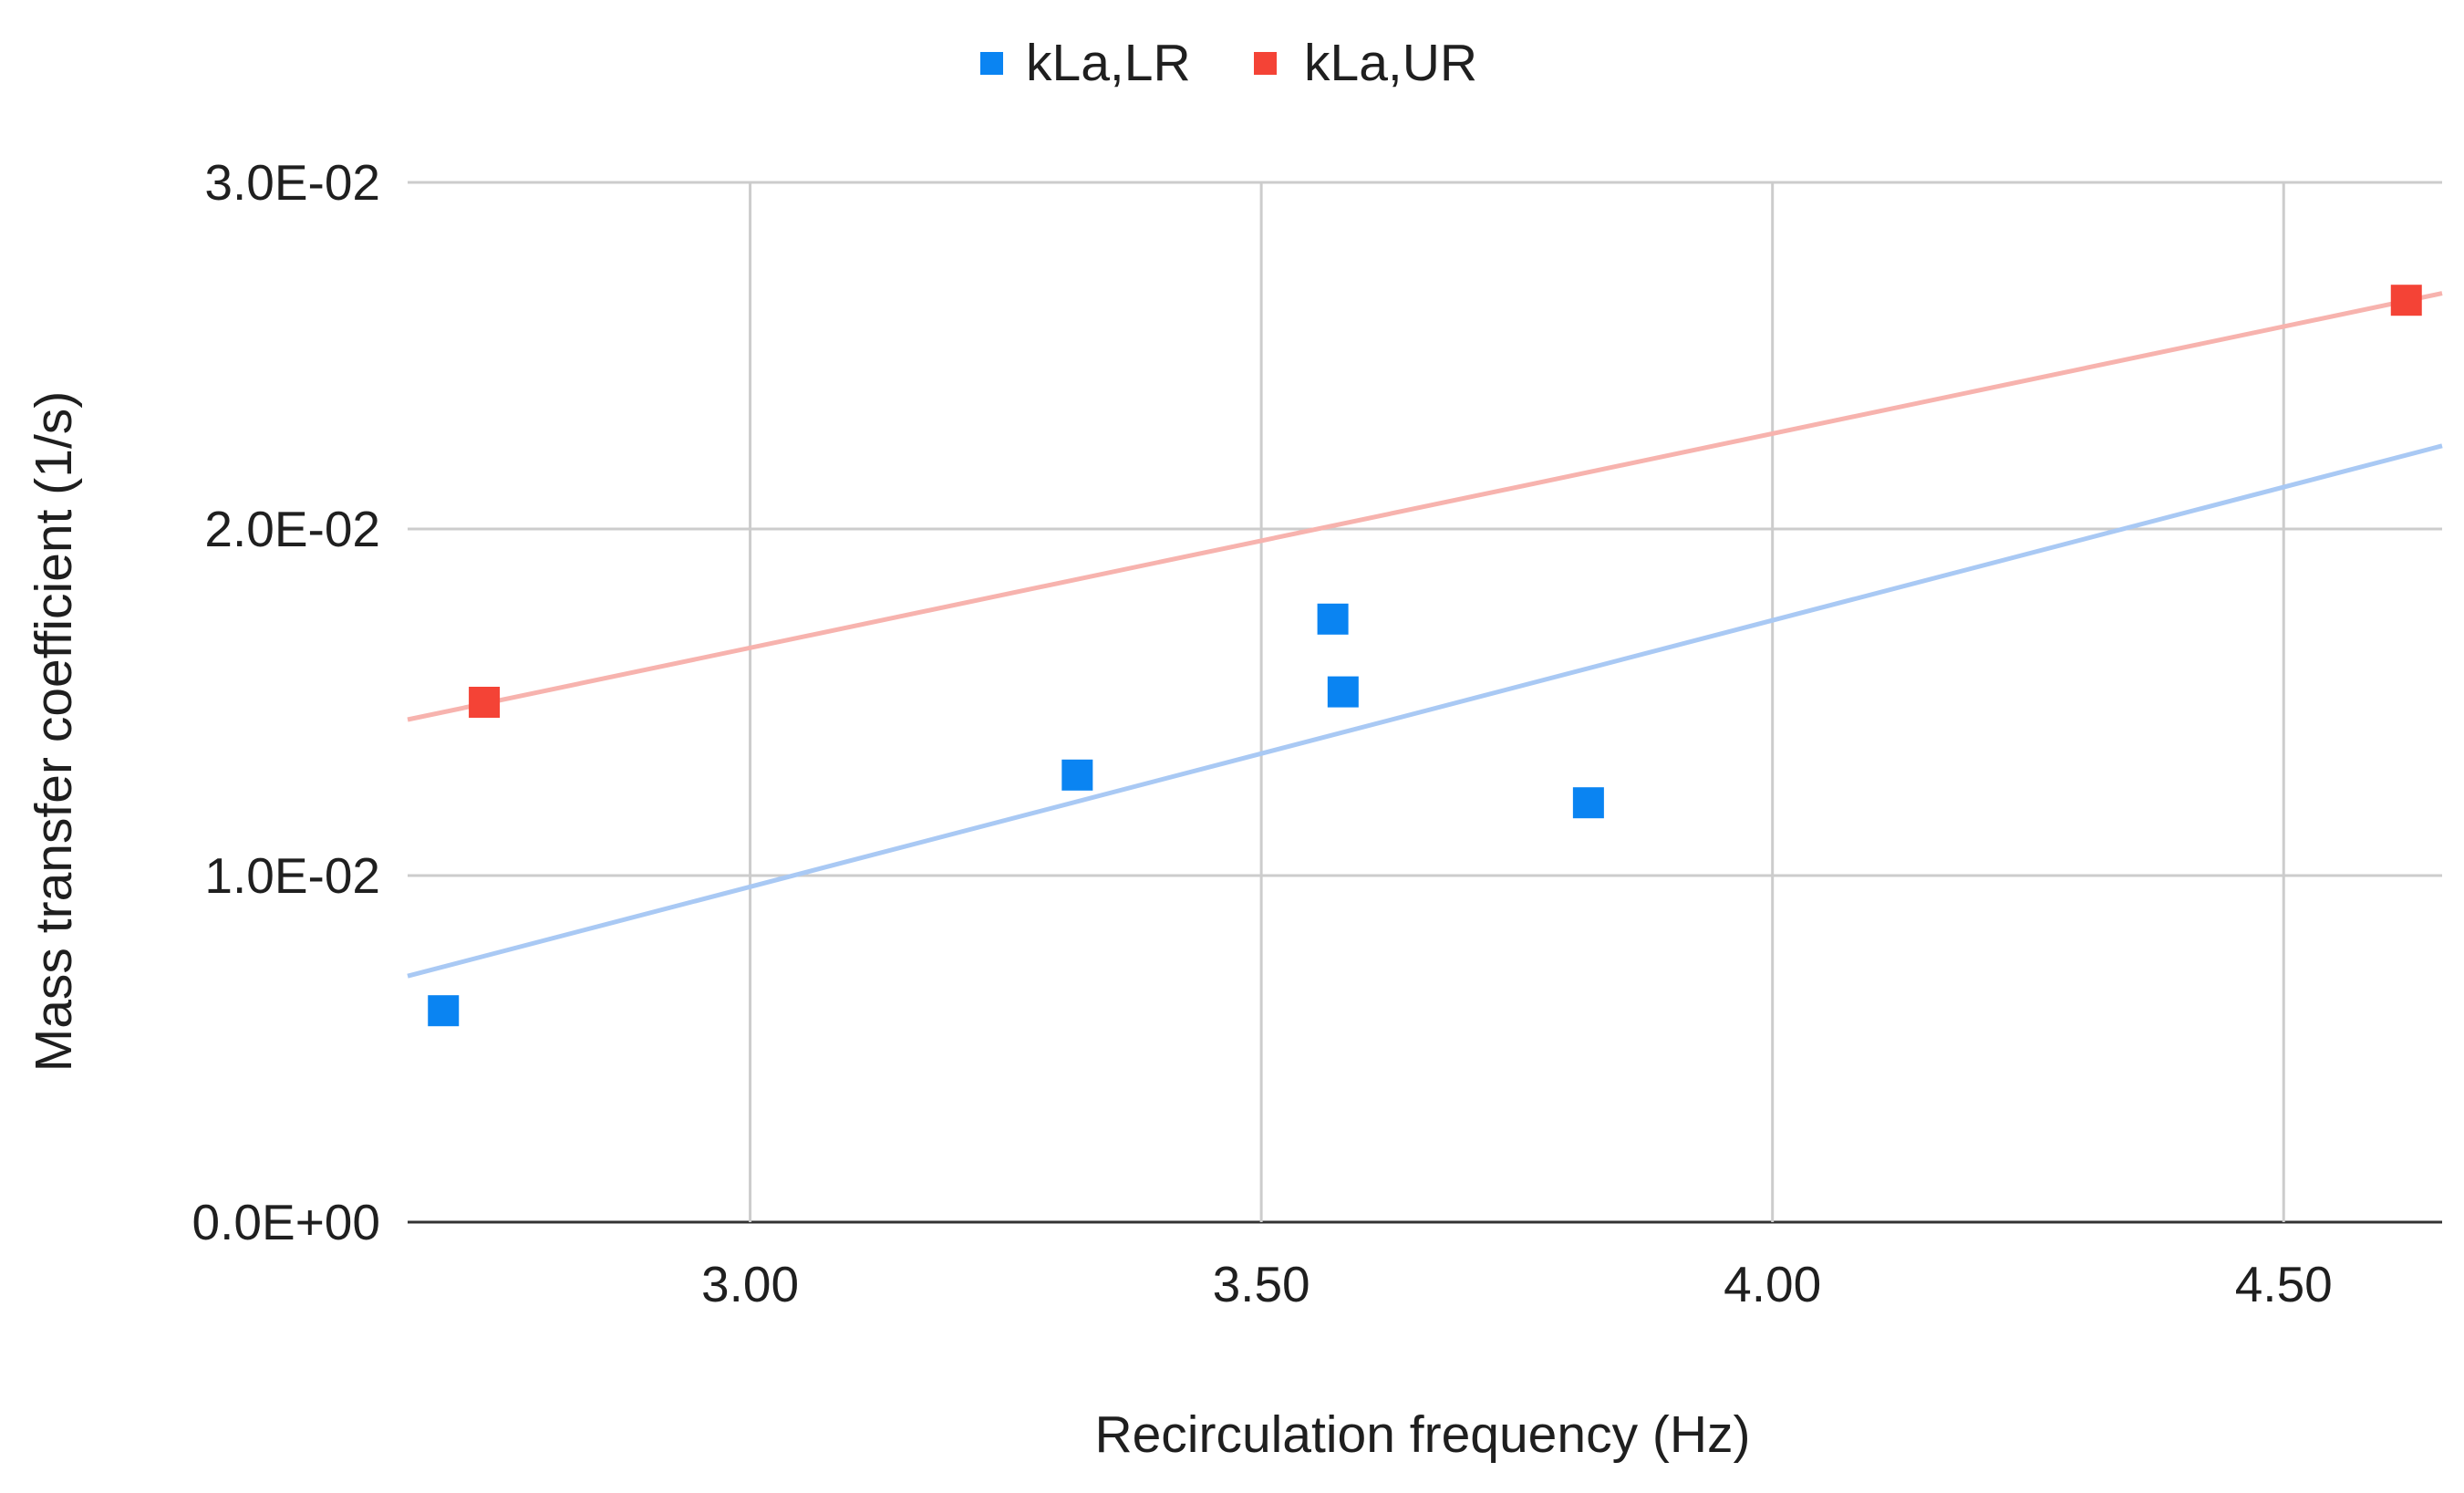 The image size is (2464, 1493). Describe the element at coordinates (292, 183) in the screenshot. I see `y-tick-label: 3.0E-02` at that location.